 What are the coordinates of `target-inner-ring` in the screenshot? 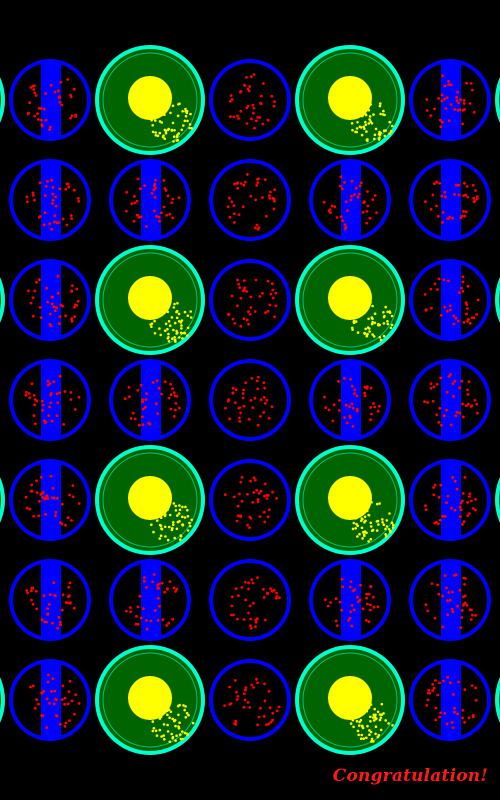 It's located at (150, 300).